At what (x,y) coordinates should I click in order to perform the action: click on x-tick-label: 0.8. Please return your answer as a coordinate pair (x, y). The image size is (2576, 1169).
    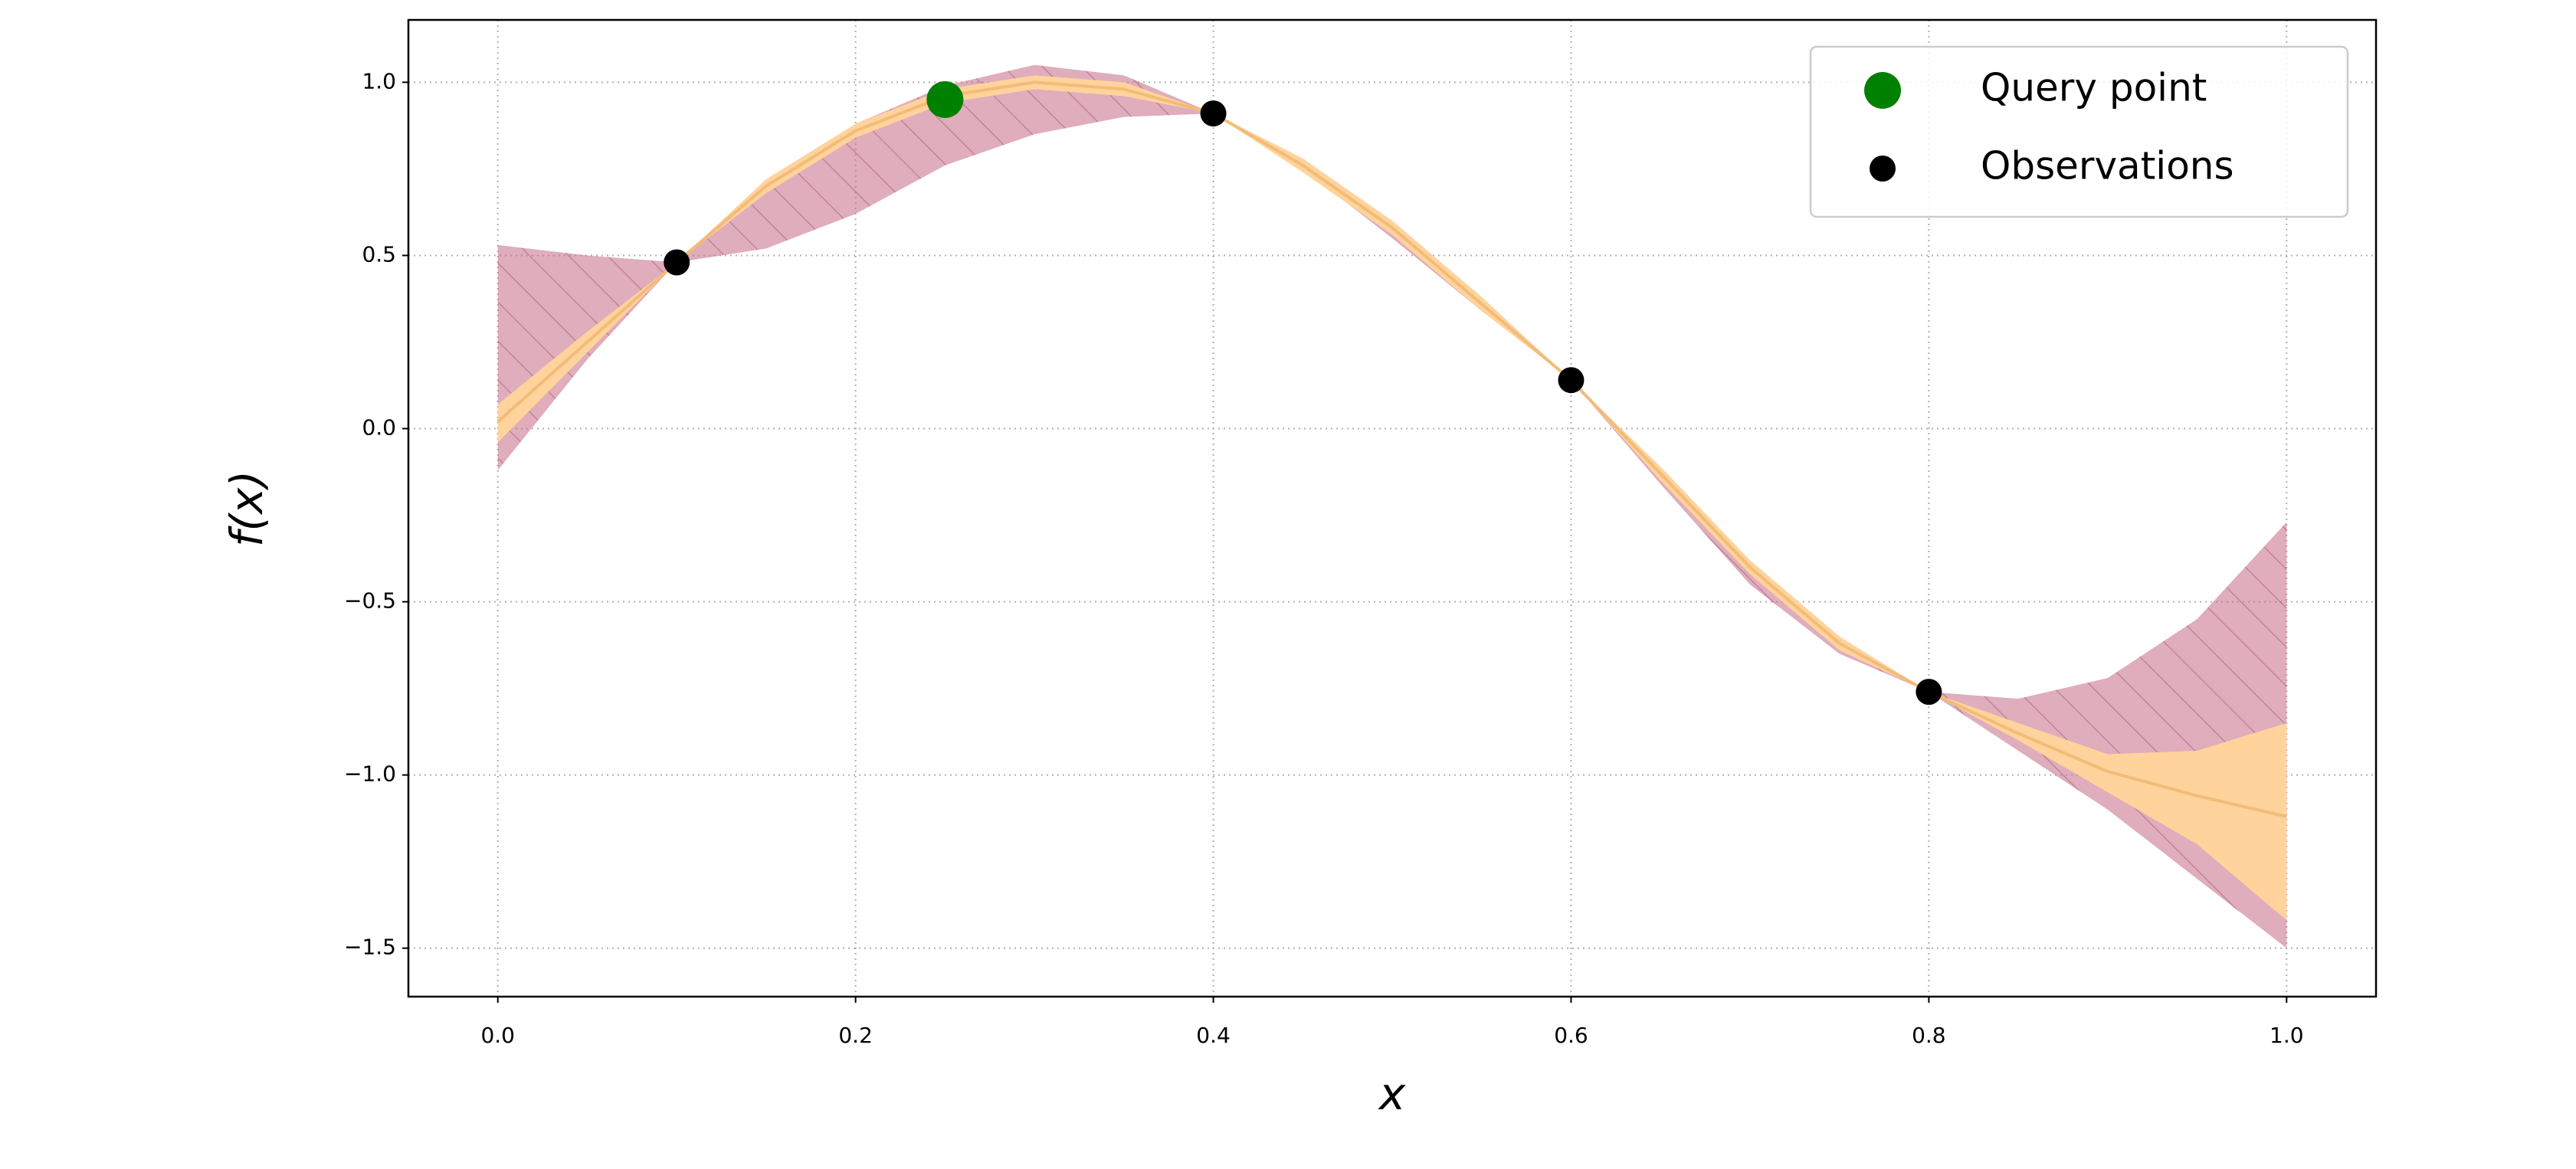
    Looking at the image, I should click on (1929, 1035).